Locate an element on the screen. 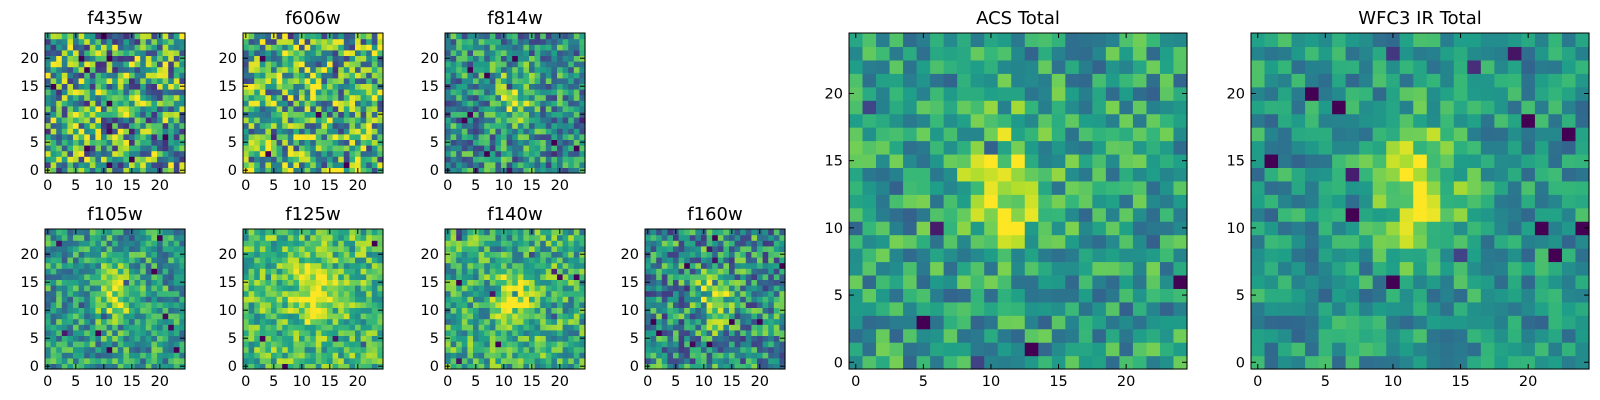 The width and height of the screenshot is (1600, 400). panel-title: f140w is located at coordinates (514, 214).